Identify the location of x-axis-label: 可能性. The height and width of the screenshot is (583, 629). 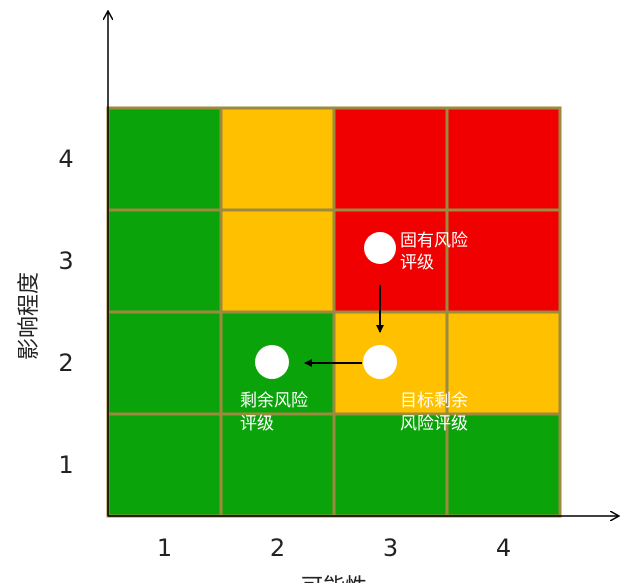
(334, 579).